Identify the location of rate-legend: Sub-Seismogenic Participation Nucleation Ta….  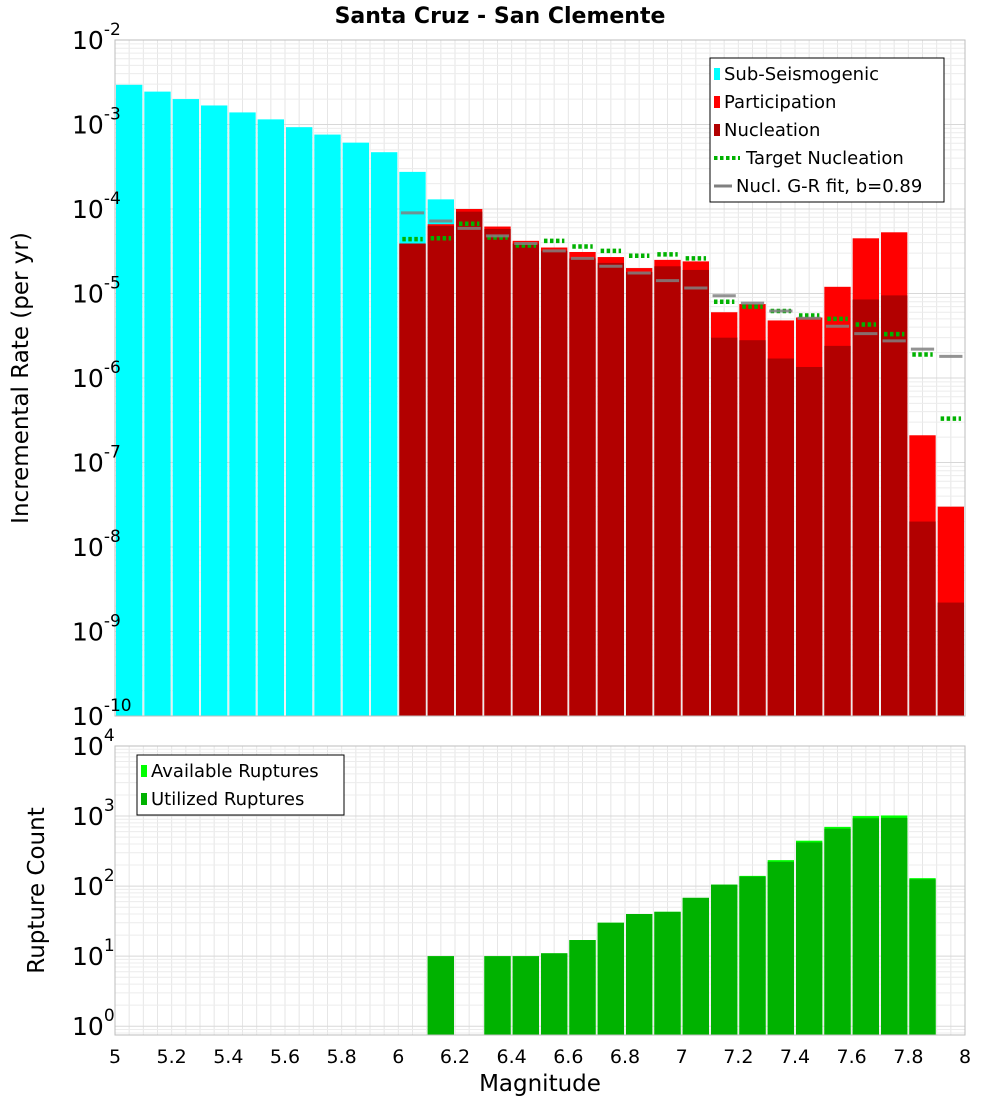
(827, 130).